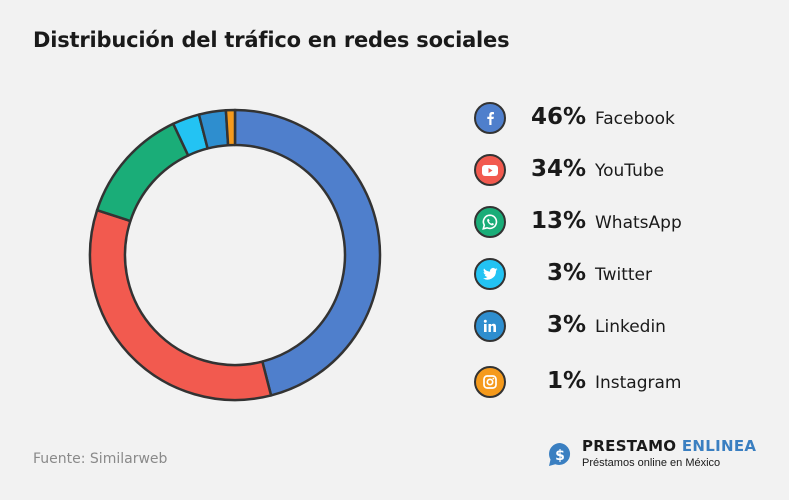  What do you see at coordinates (490, 222) in the screenshot?
I see `whatsapp-icon` at bounding box center [490, 222].